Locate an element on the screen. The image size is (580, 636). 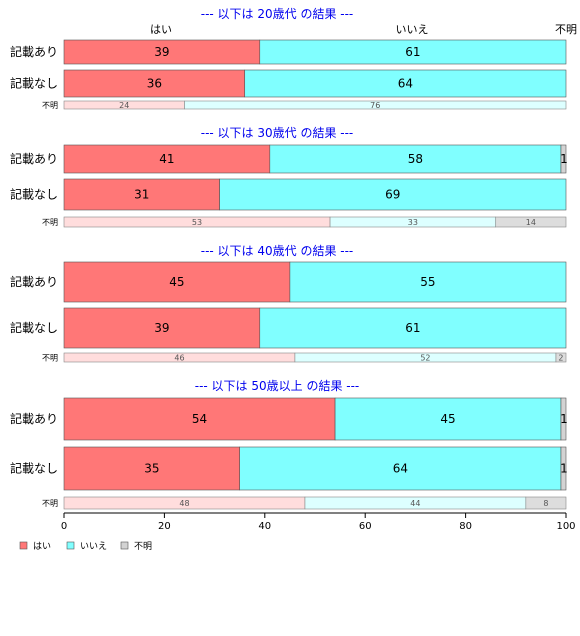
bar-row: 記載あり 41 58 1 is located at coordinates (289, 159).